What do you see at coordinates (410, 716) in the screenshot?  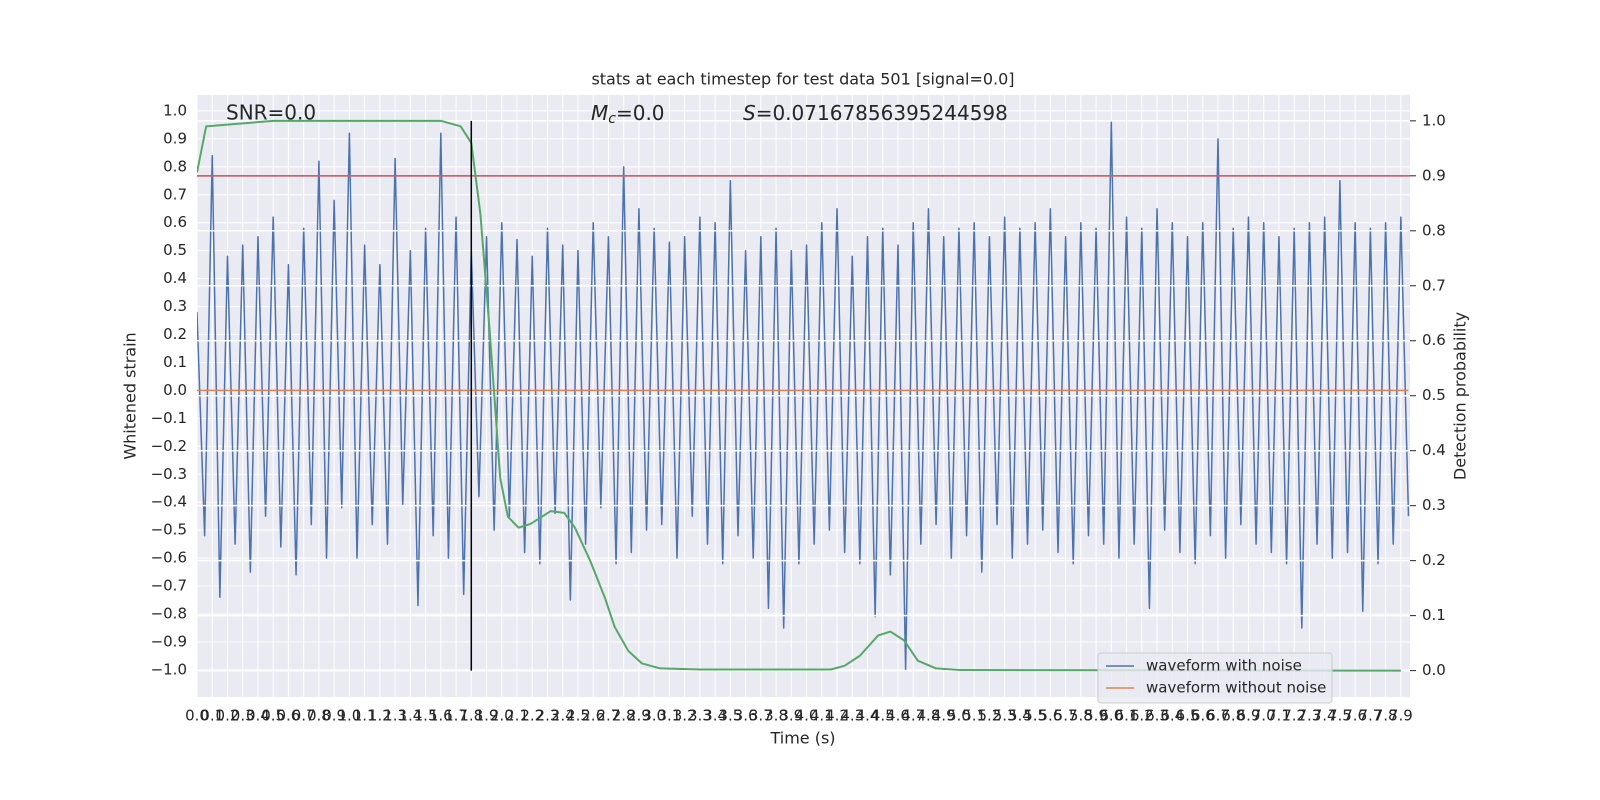 I see `x-tick-label: 1.4` at bounding box center [410, 716].